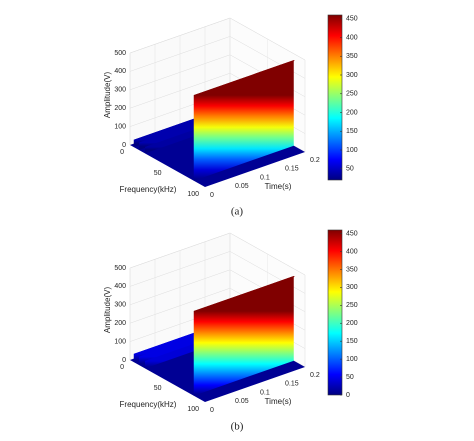 The image size is (474, 441). What do you see at coordinates (348, 395) in the screenshot?
I see `colorbar-tick-label: 0` at bounding box center [348, 395].